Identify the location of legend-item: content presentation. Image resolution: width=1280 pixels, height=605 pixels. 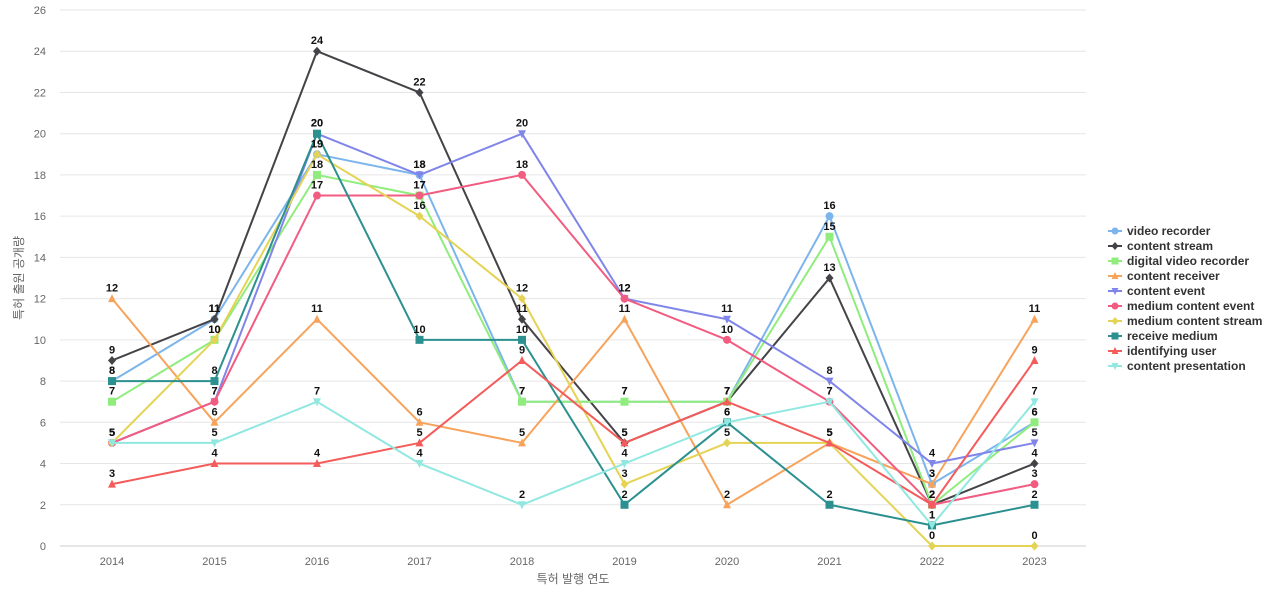
(1177, 366).